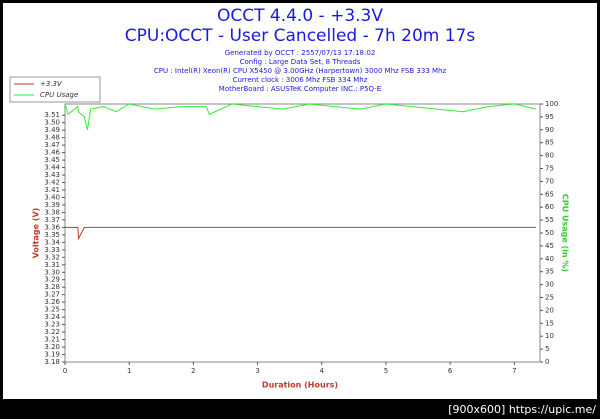  I want to click on x-tick-label: 4, so click(322, 371).